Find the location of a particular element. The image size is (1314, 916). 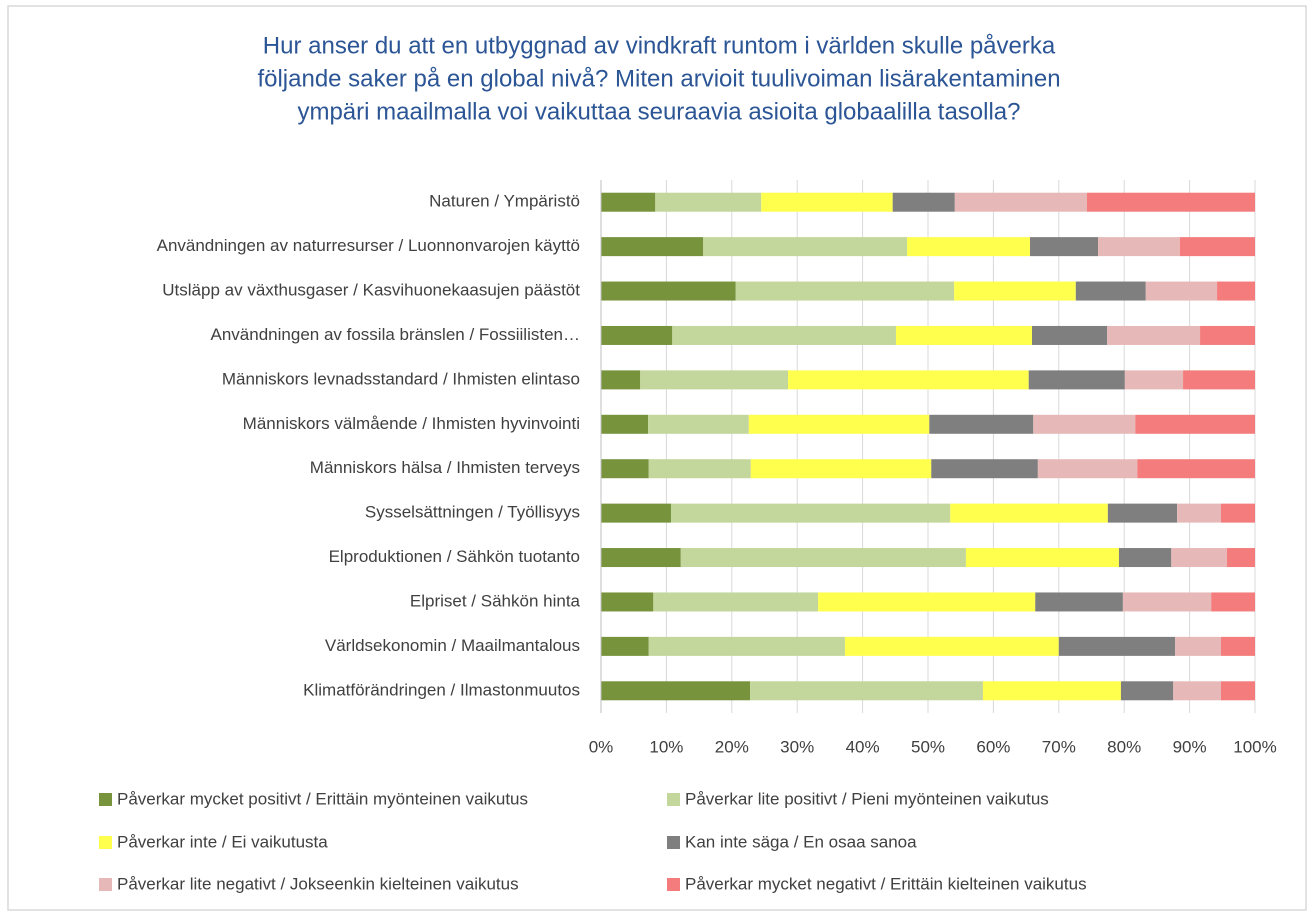

y-tick-label: Världsekonomin / Maailmantalous is located at coordinates (452, 645).